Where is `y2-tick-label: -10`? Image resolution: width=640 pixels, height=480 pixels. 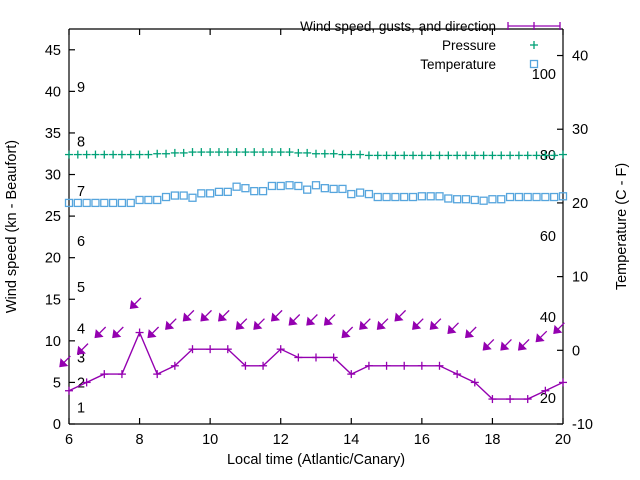
y2-tick-label: -10 is located at coordinates (582, 425).